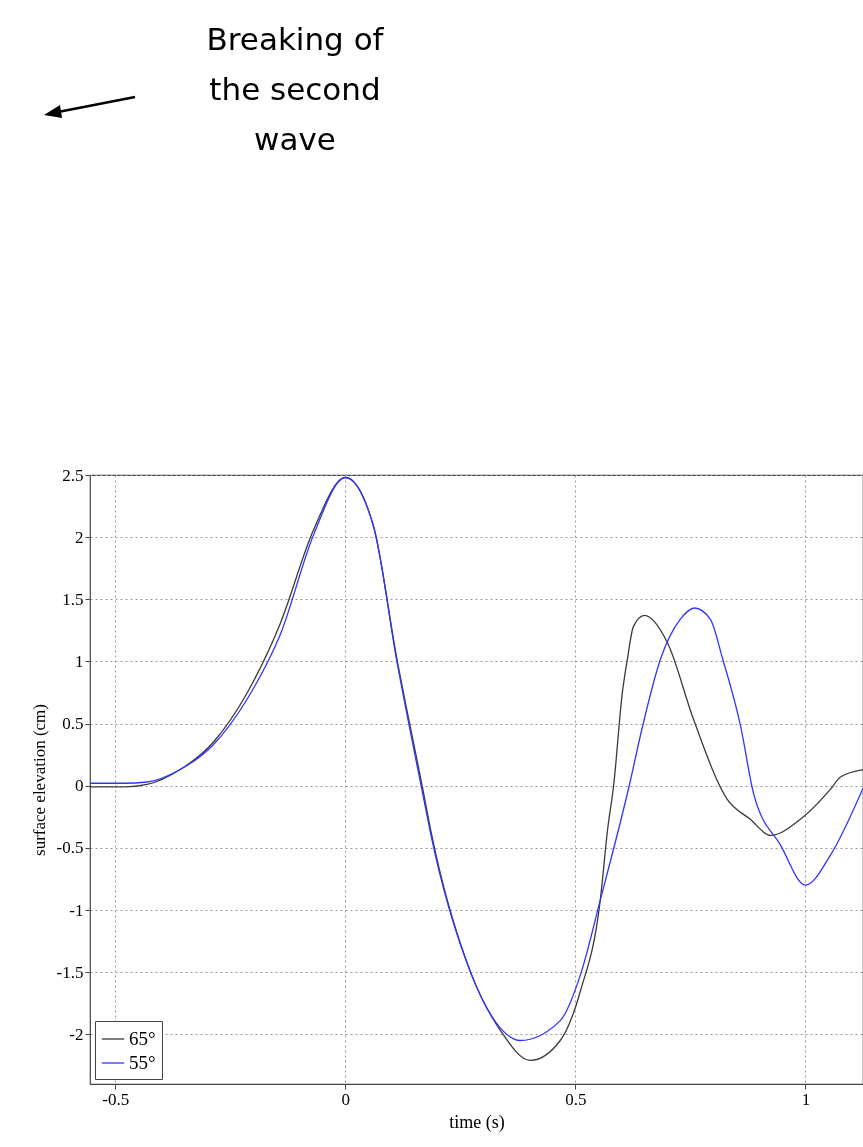 The image size is (863, 1147). What do you see at coordinates (73, 599) in the screenshot?
I see `y-tick-label: 1.5` at bounding box center [73, 599].